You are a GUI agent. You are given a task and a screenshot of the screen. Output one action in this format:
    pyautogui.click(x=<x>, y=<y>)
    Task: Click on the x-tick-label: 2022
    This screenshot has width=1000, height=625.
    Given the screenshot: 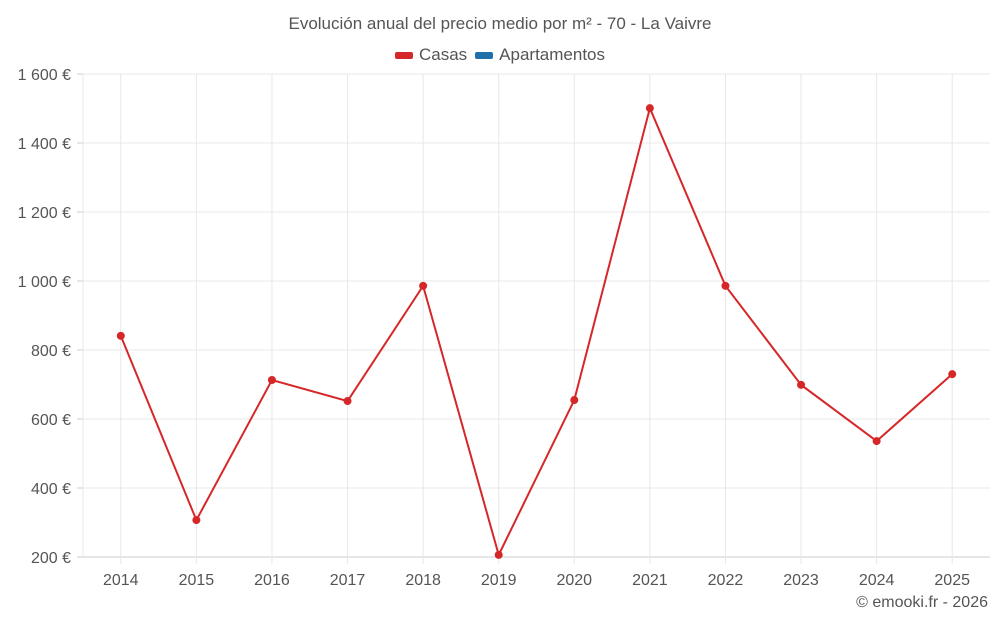 What is the action you would take?
    pyautogui.click(x=726, y=580)
    